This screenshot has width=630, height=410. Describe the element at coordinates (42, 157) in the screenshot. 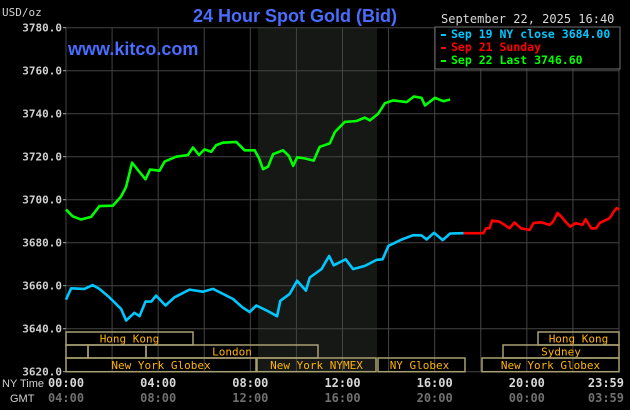

I see `y-tick-label: 3720.0` at that location.